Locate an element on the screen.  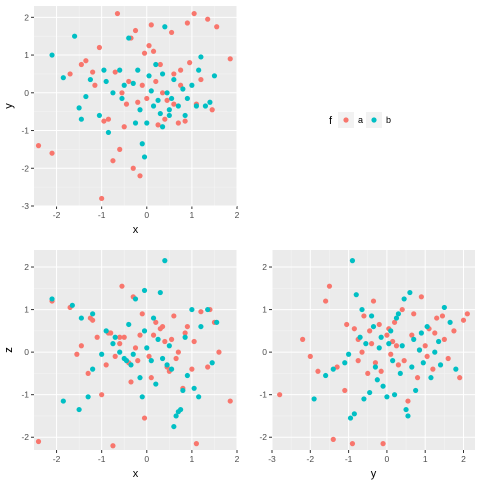
y-tick-label: 1 is located at coordinates (26, 310).